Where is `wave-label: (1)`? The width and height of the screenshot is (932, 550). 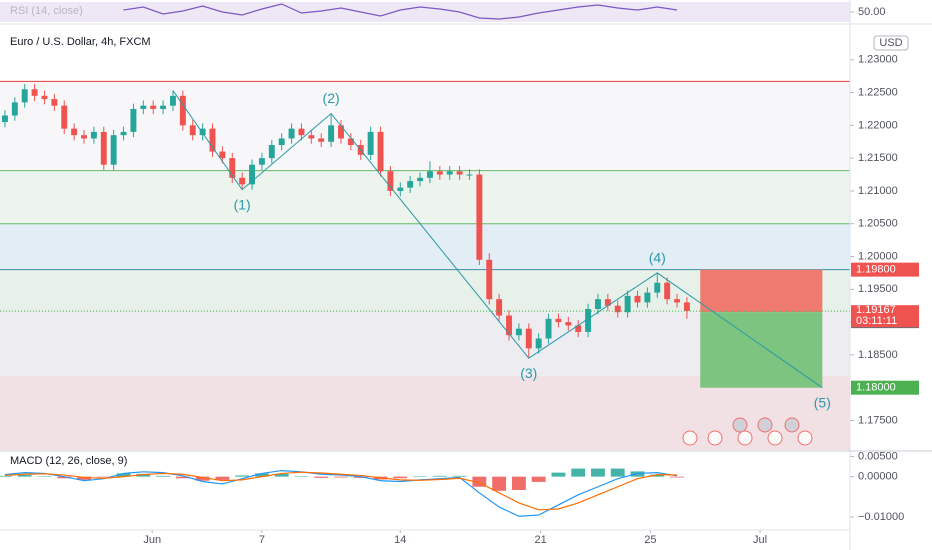
wave-label: (1) is located at coordinates (242, 204).